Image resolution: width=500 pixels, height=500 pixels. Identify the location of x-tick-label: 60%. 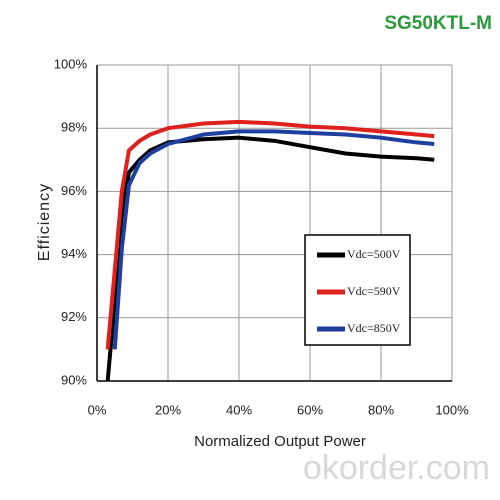
(310, 409).